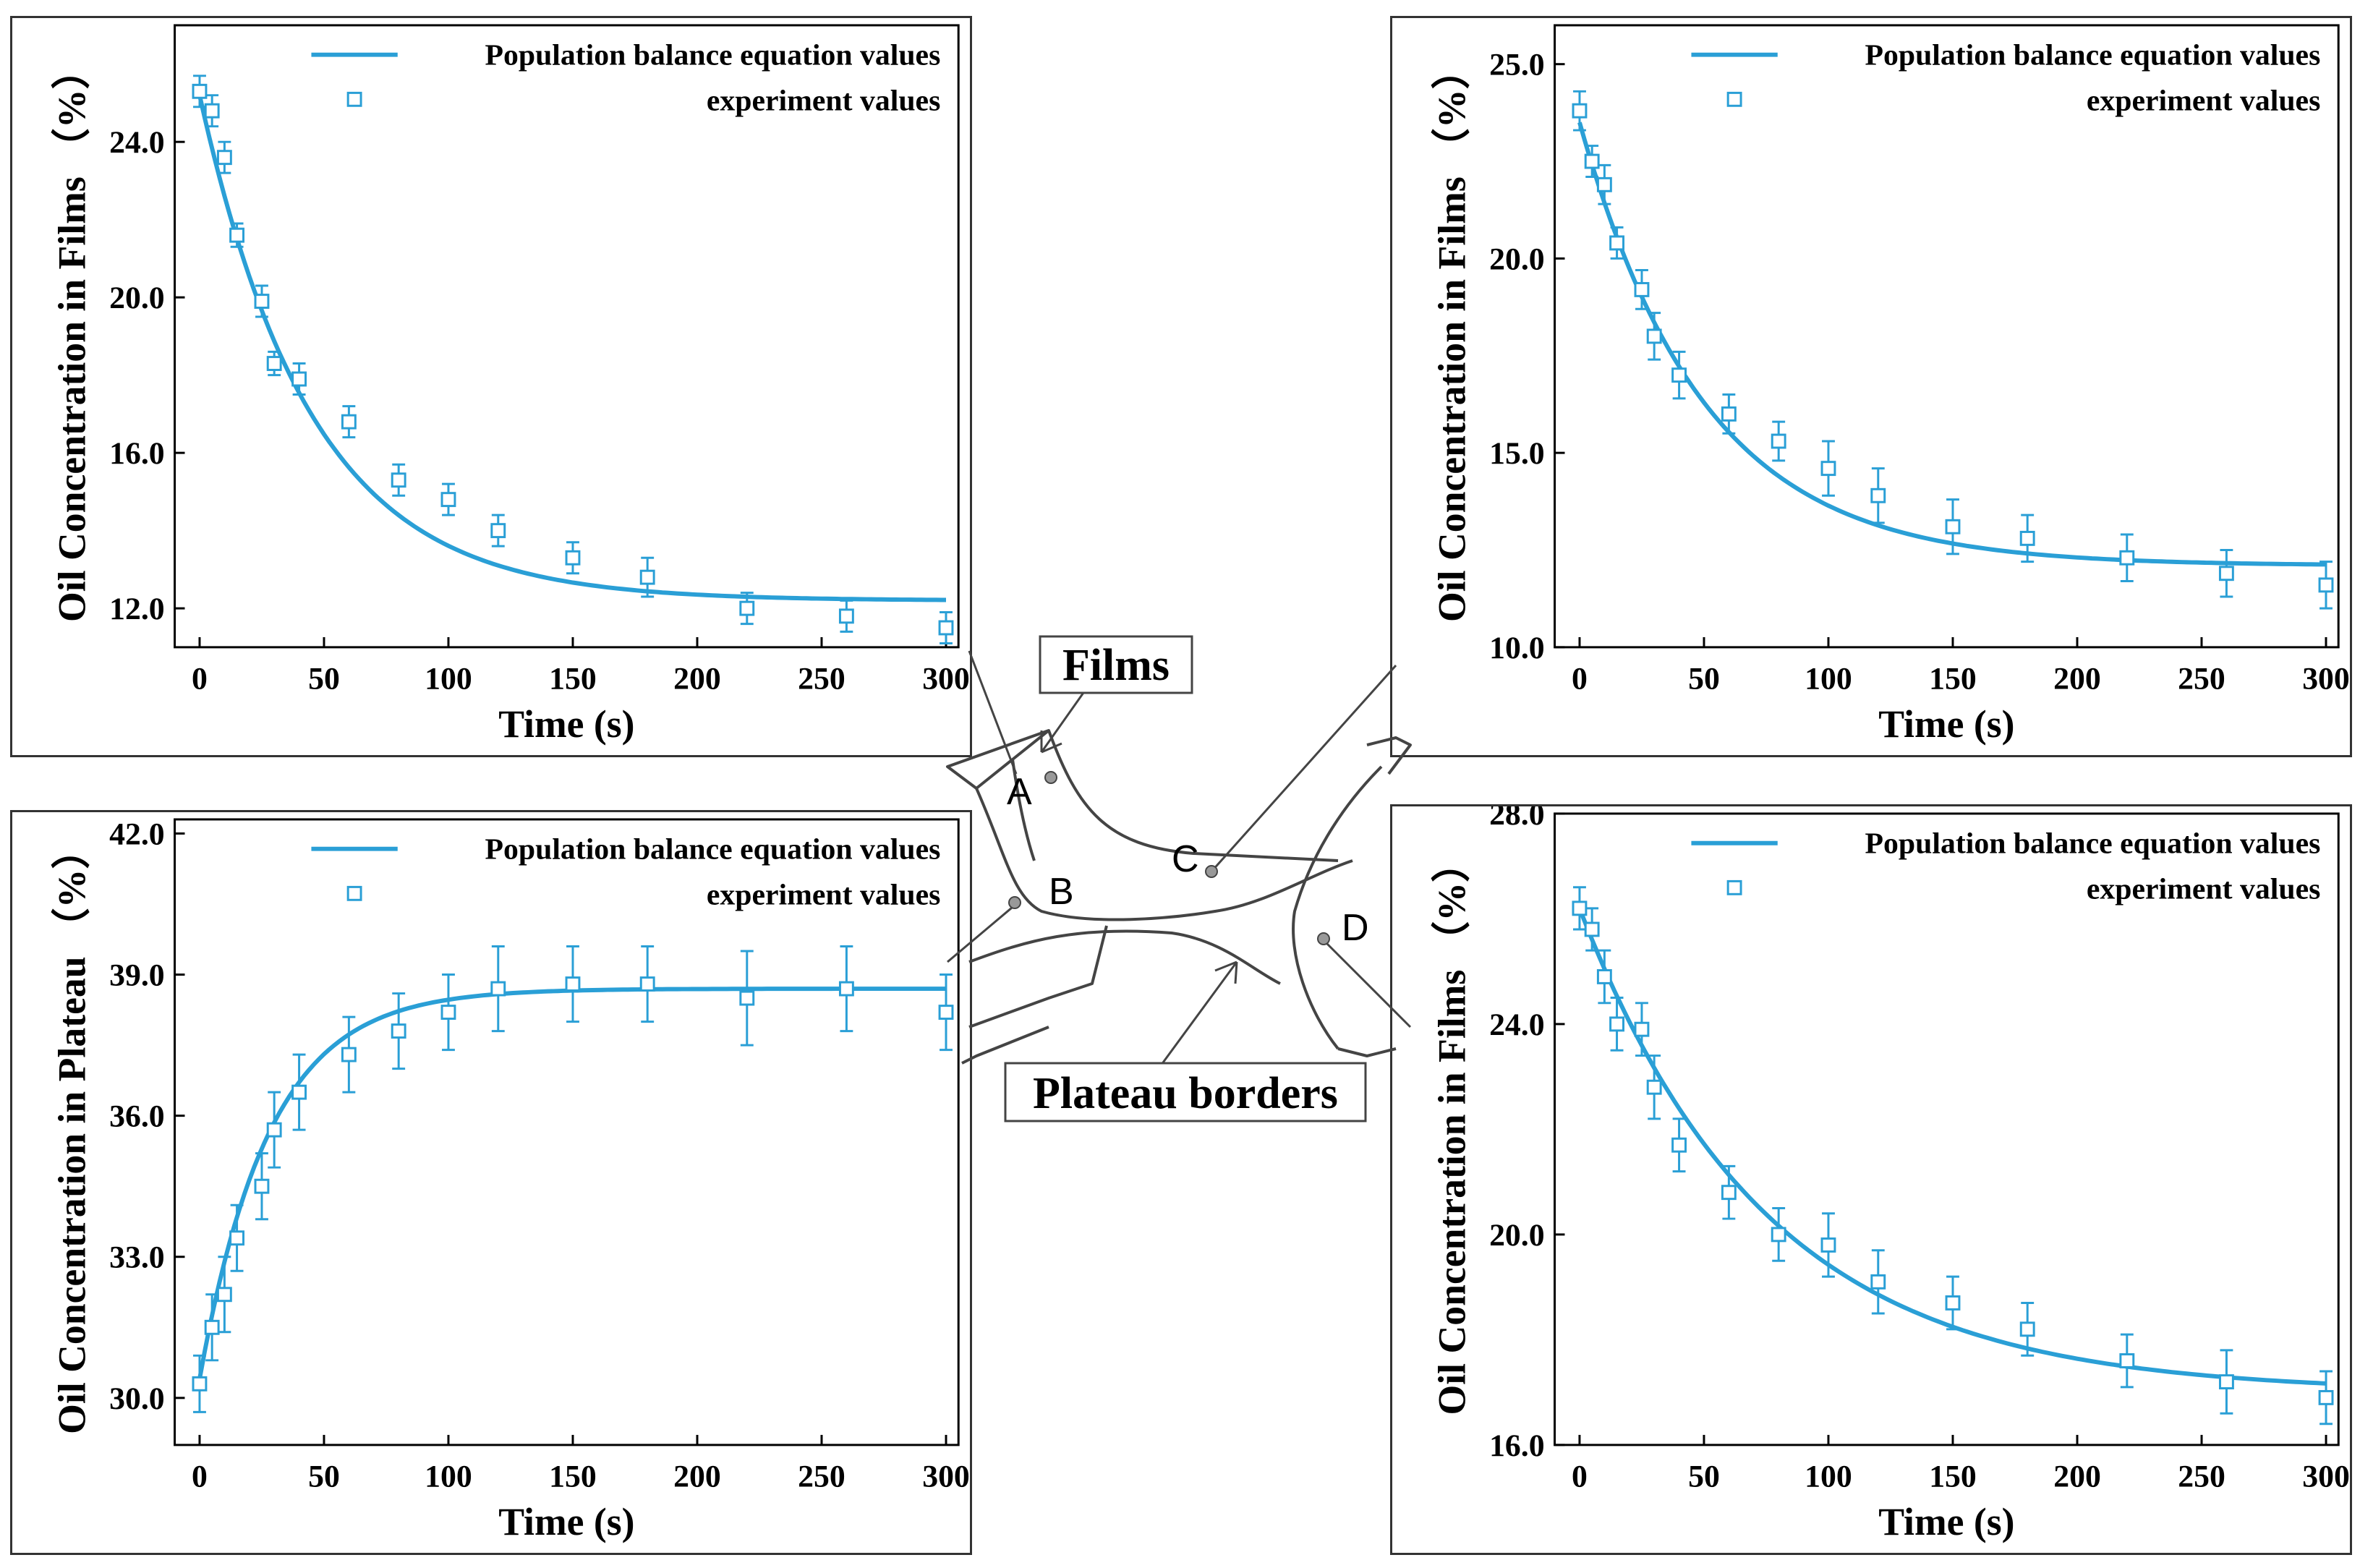 The height and width of the screenshot is (1568, 2360). I want to click on point-a-marker, so click(1050, 778).